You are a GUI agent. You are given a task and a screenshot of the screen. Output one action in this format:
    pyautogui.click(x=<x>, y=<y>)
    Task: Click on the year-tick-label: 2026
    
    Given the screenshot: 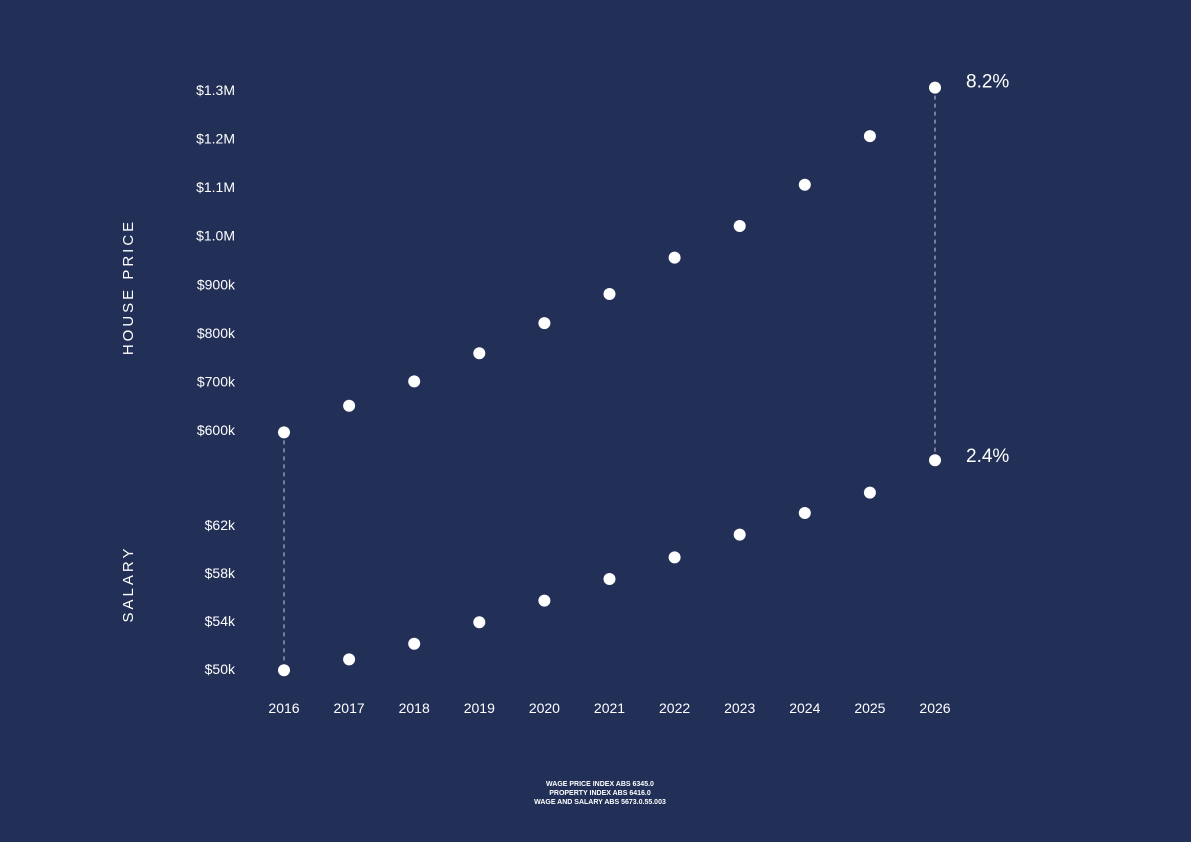 What is the action you would take?
    pyautogui.click(x=934, y=708)
    